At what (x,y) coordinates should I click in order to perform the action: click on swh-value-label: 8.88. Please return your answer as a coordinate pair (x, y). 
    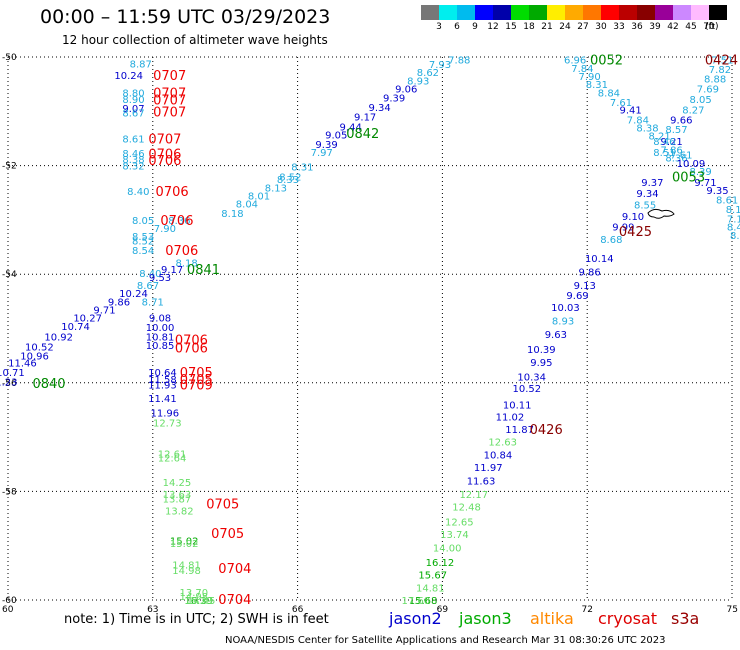
    Looking at the image, I should click on (715, 80).